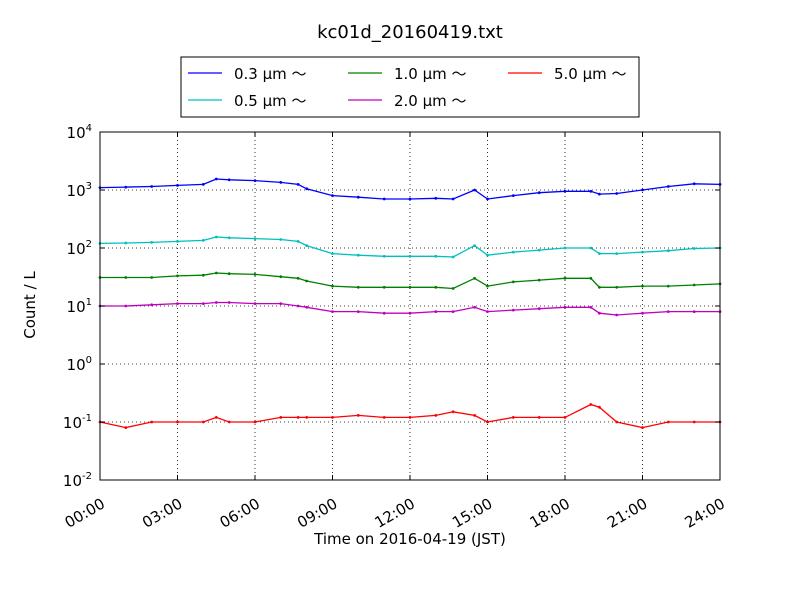 The image size is (800, 600). Describe the element at coordinates (79, 132) in the screenshot. I see `y-tick-label: 10⁴` at that location.